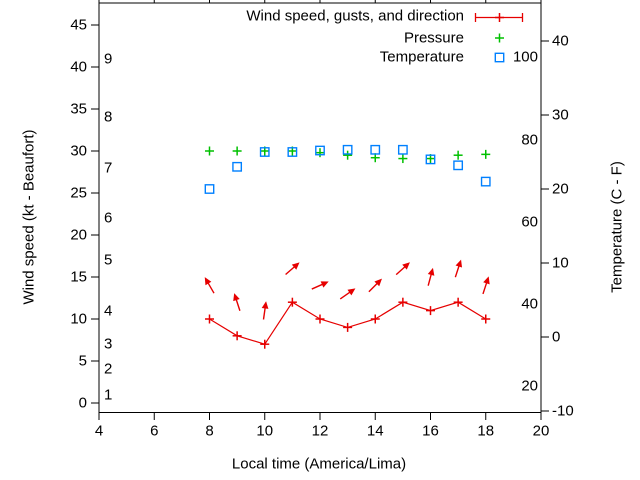 The width and height of the screenshot is (640, 480). Describe the element at coordinates (433, 38) in the screenshot. I see `legend-label-pressure: Pressure` at that location.